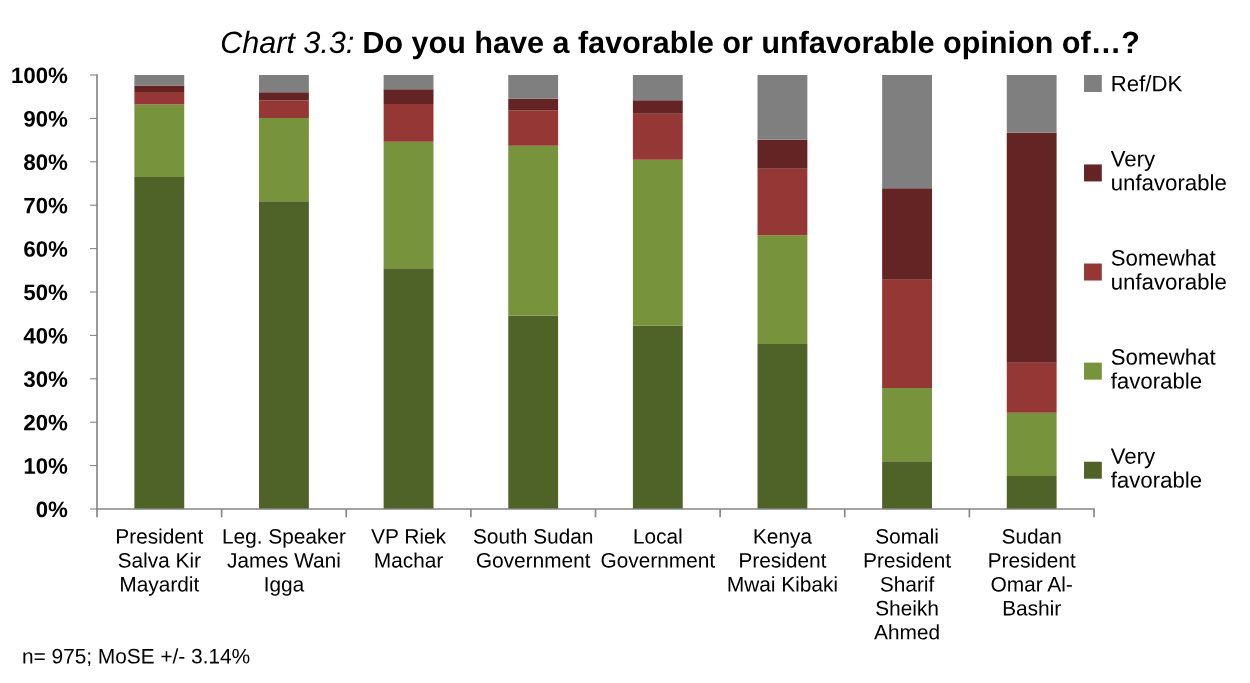 The height and width of the screenshot is (683, 1250). I want to click on x-tick-label: South Sudan Government, so click(533, 548).